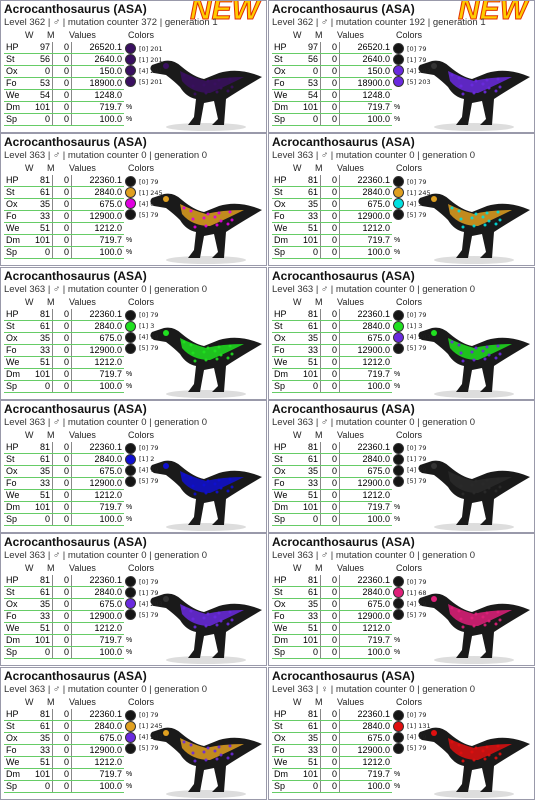 The width and height of the screenshot is (535, 800). I want to click on stat-cell: 100.0, so click(365, 786).